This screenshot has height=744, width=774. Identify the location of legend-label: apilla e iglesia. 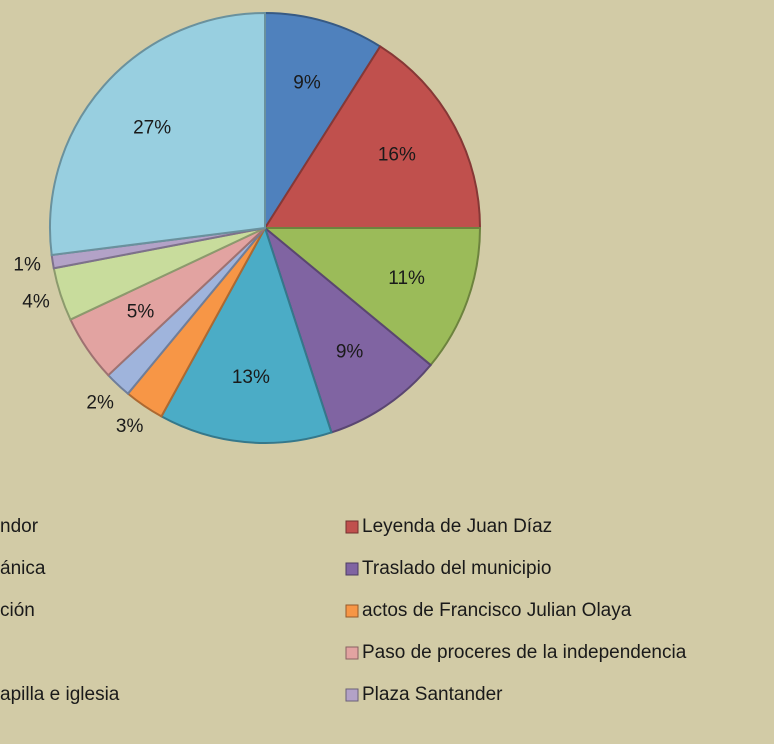
(60, 694).